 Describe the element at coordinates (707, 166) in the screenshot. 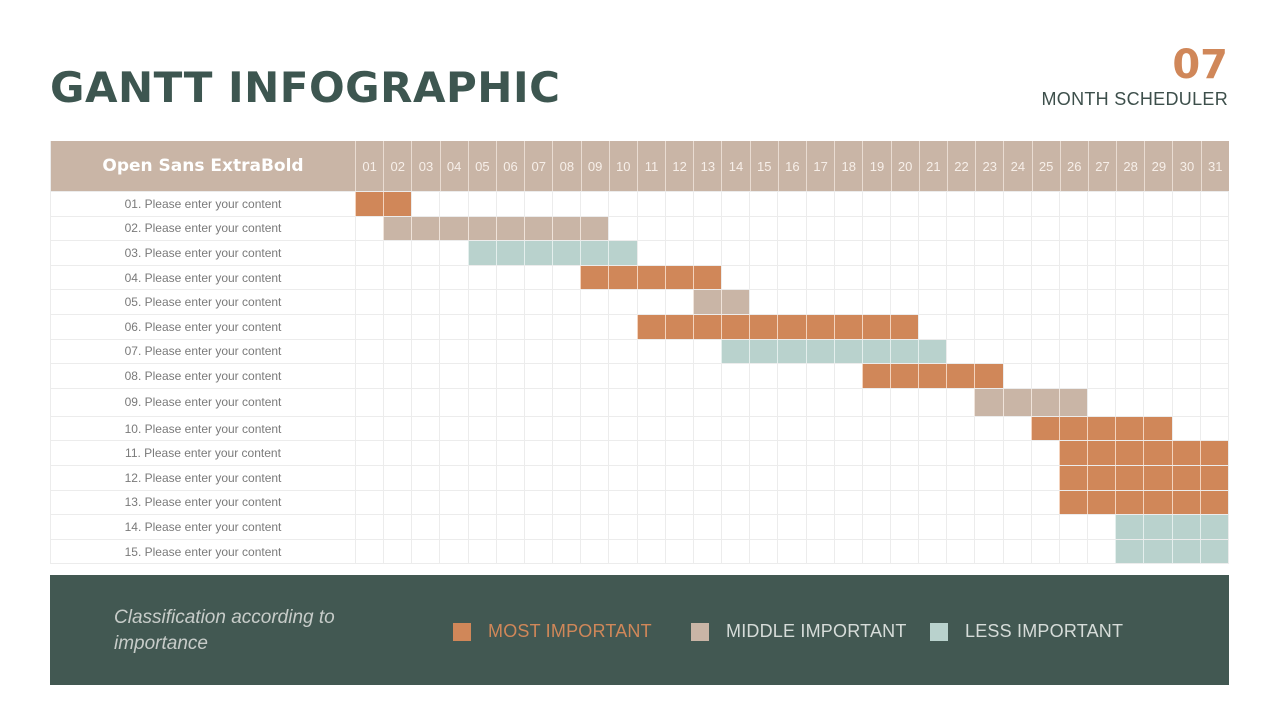

I see `day-header-cell: 13` at that location.